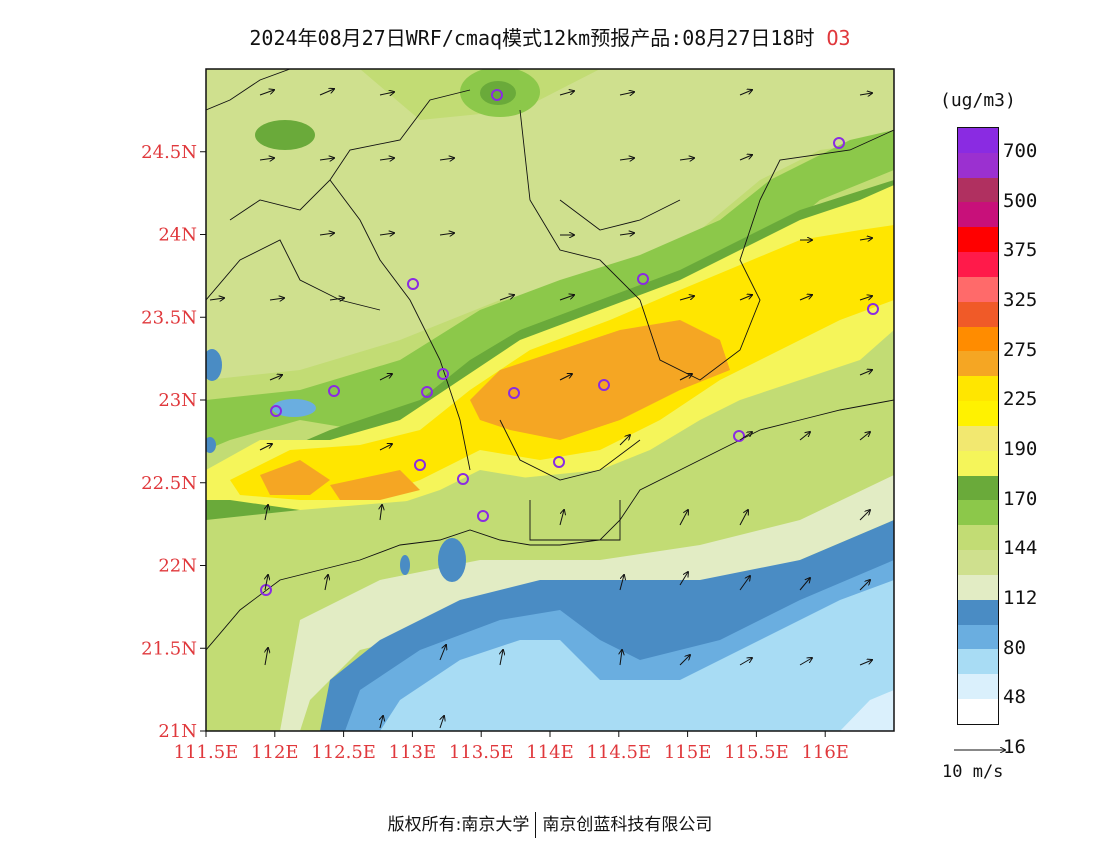 Image resolution: width=1100 pixels, height=850 pixels. Describe the element at coordinates (343, 752) in the screenshot. I see `x-tick-label: 112.5E` at that location.